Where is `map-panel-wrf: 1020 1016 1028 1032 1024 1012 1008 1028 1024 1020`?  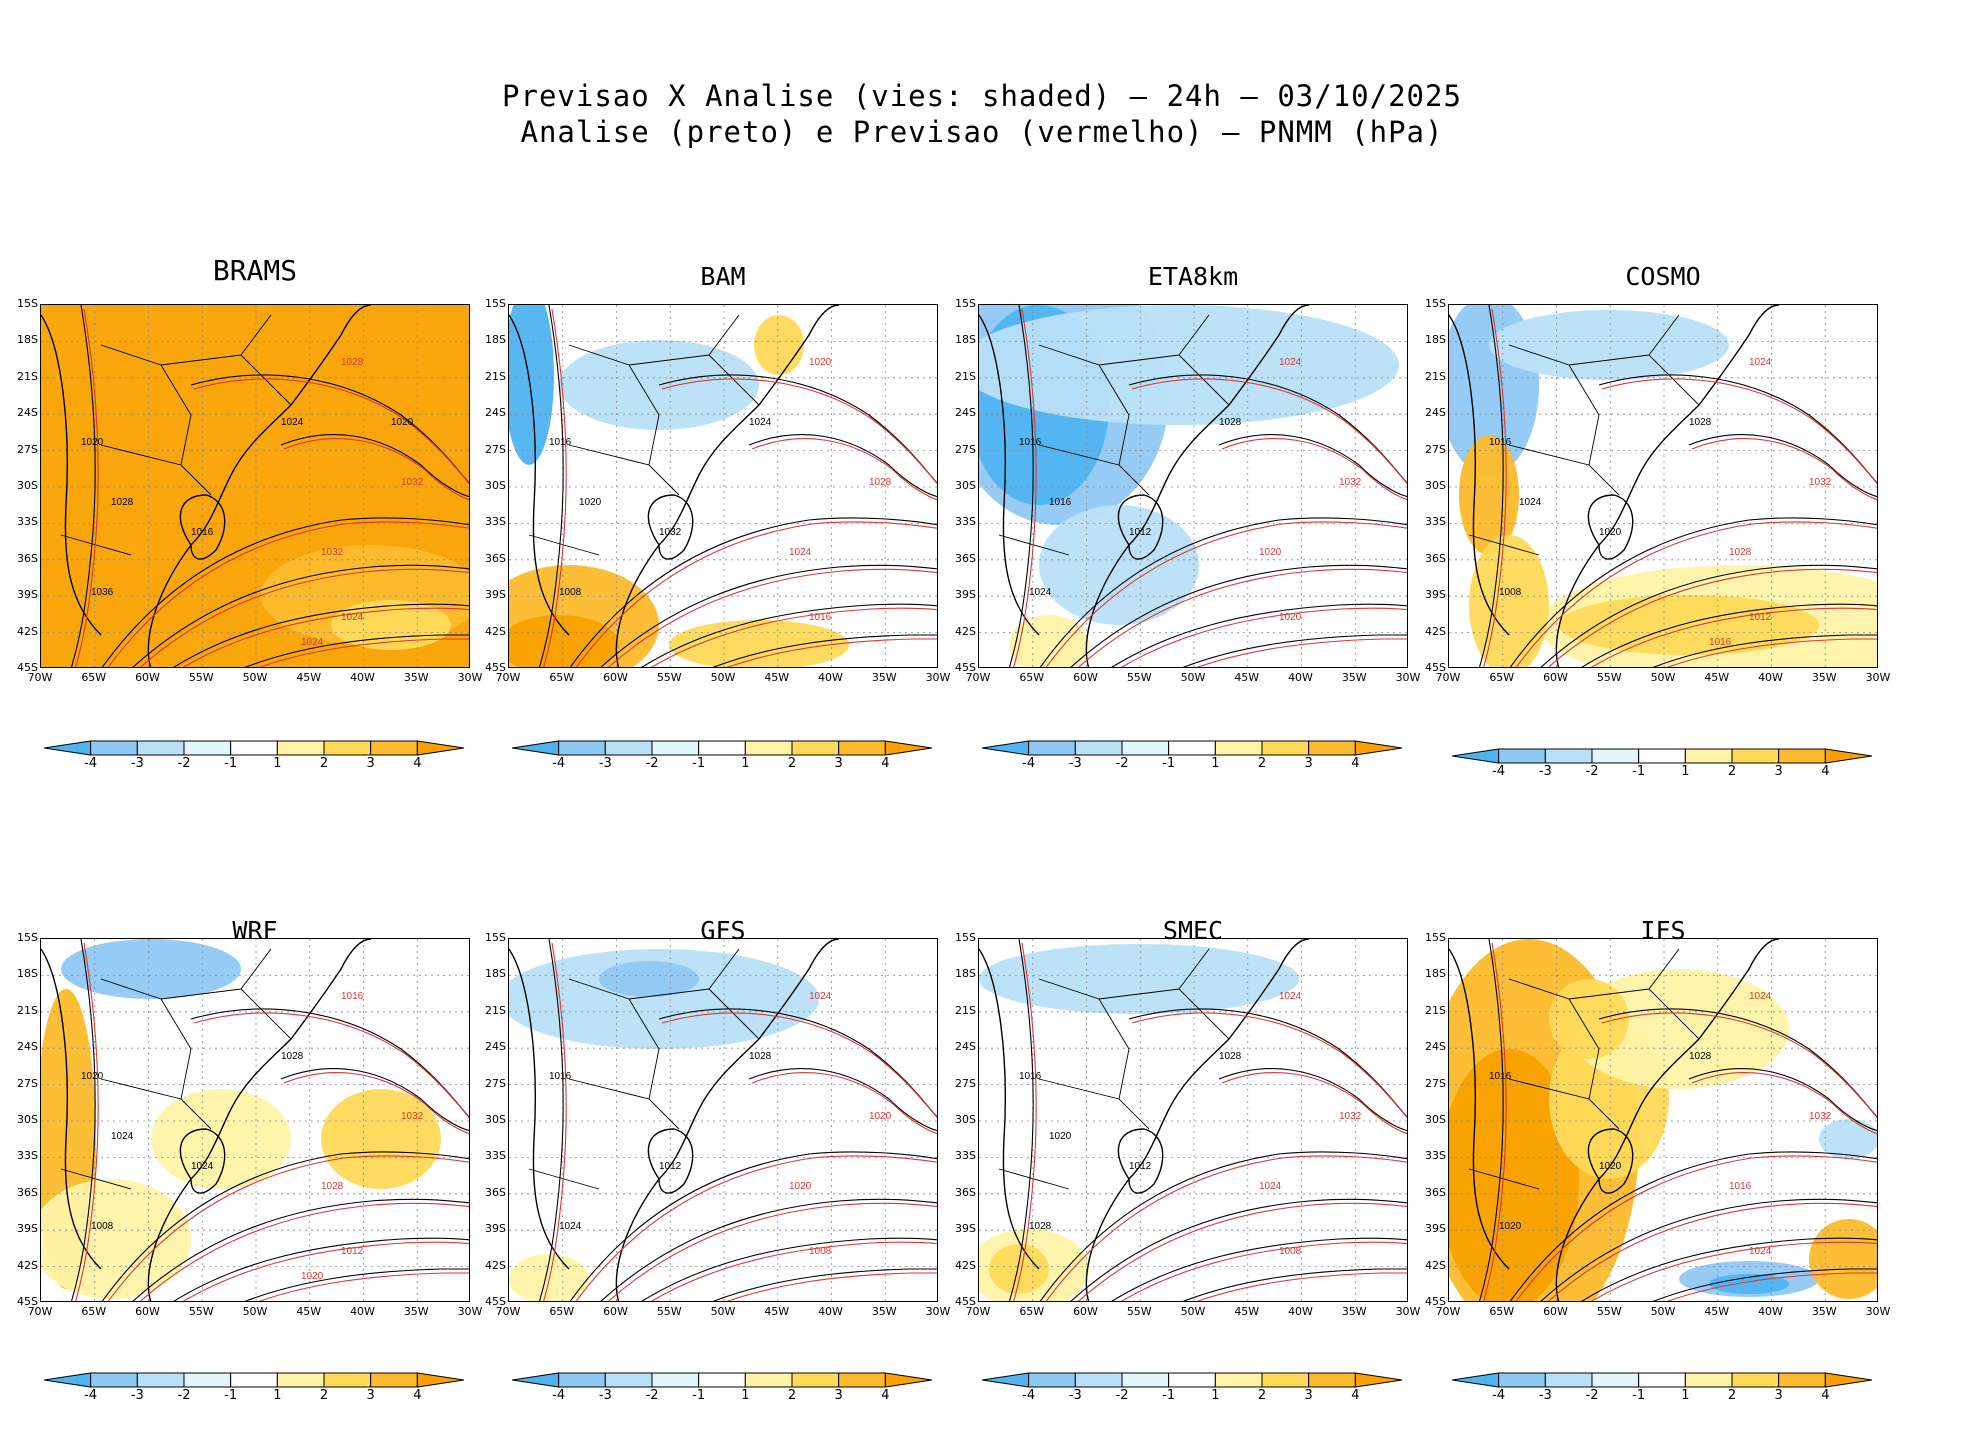
map-panel-wrf: 1020 1016 1028 1032 1024 1012 1008 1028 1024 1020 is located at coordinates (255, 1120).